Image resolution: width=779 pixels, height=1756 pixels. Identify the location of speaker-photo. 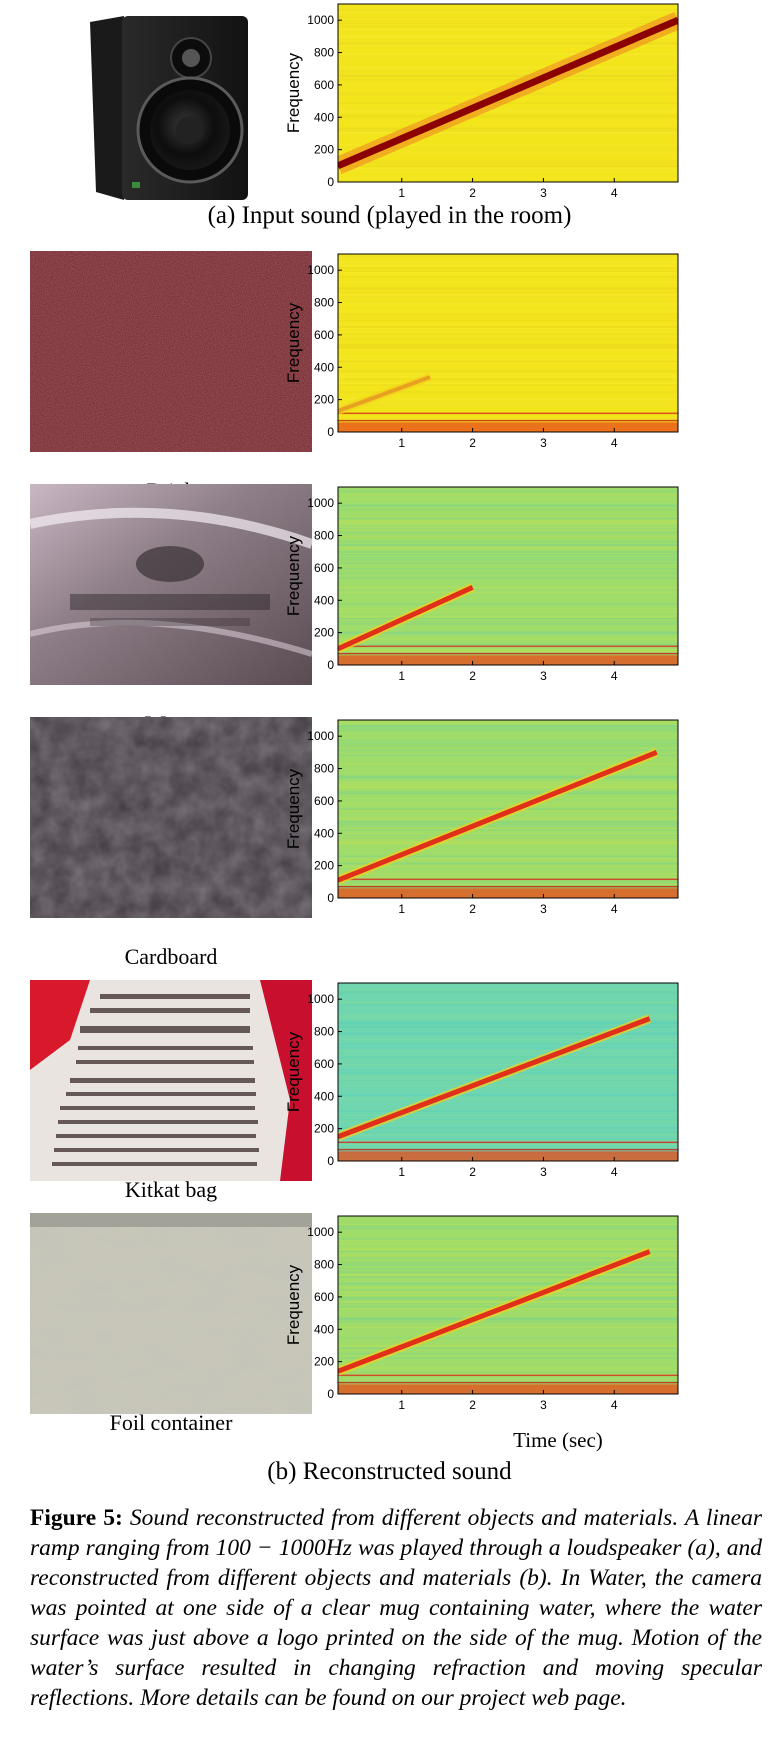
(171, 108).